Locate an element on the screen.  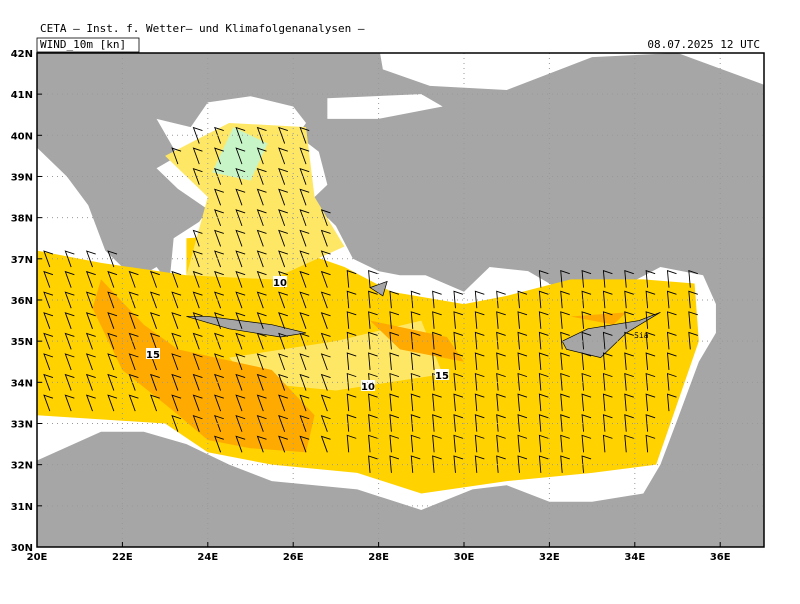
wind-shade-orange is located at coordinates (598, 318).